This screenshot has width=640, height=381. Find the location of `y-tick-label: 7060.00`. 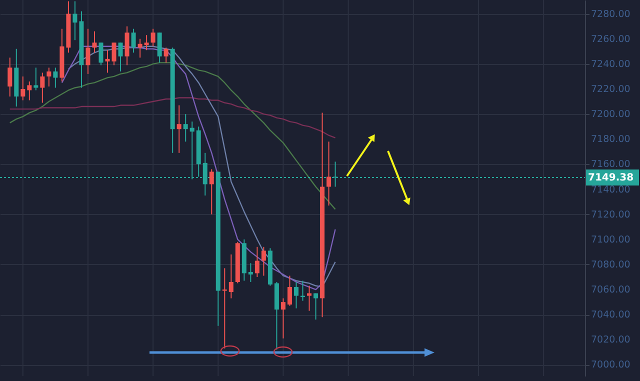

y-tick-label: 7060.00 is located at coordinates (610, 290).